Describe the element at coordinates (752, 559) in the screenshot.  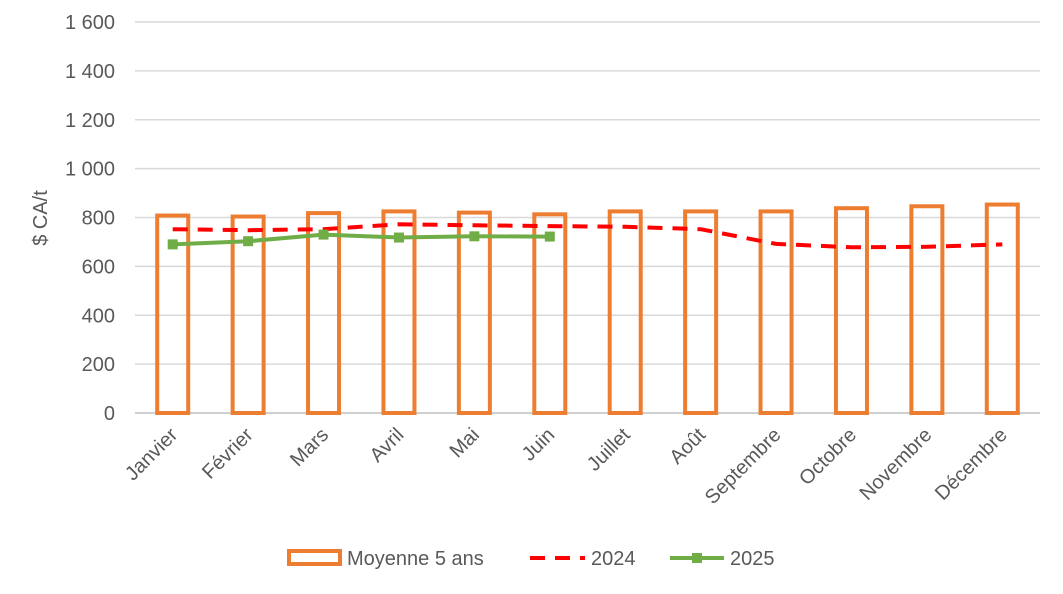
I see `legend-label-2025: 2025` at that location.